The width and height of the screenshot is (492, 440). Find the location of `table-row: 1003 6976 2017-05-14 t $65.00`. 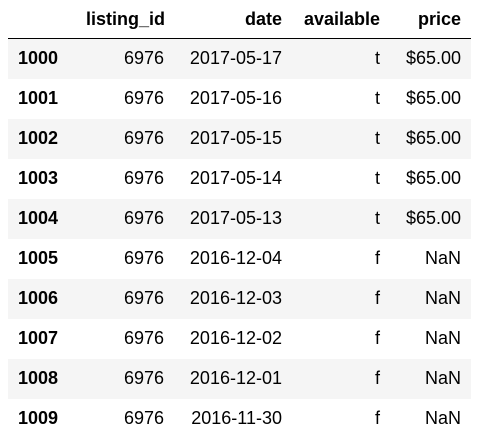

table-row: 1003 6976 2017-05-14 t $65.00 is located at coordinates (239, 178).